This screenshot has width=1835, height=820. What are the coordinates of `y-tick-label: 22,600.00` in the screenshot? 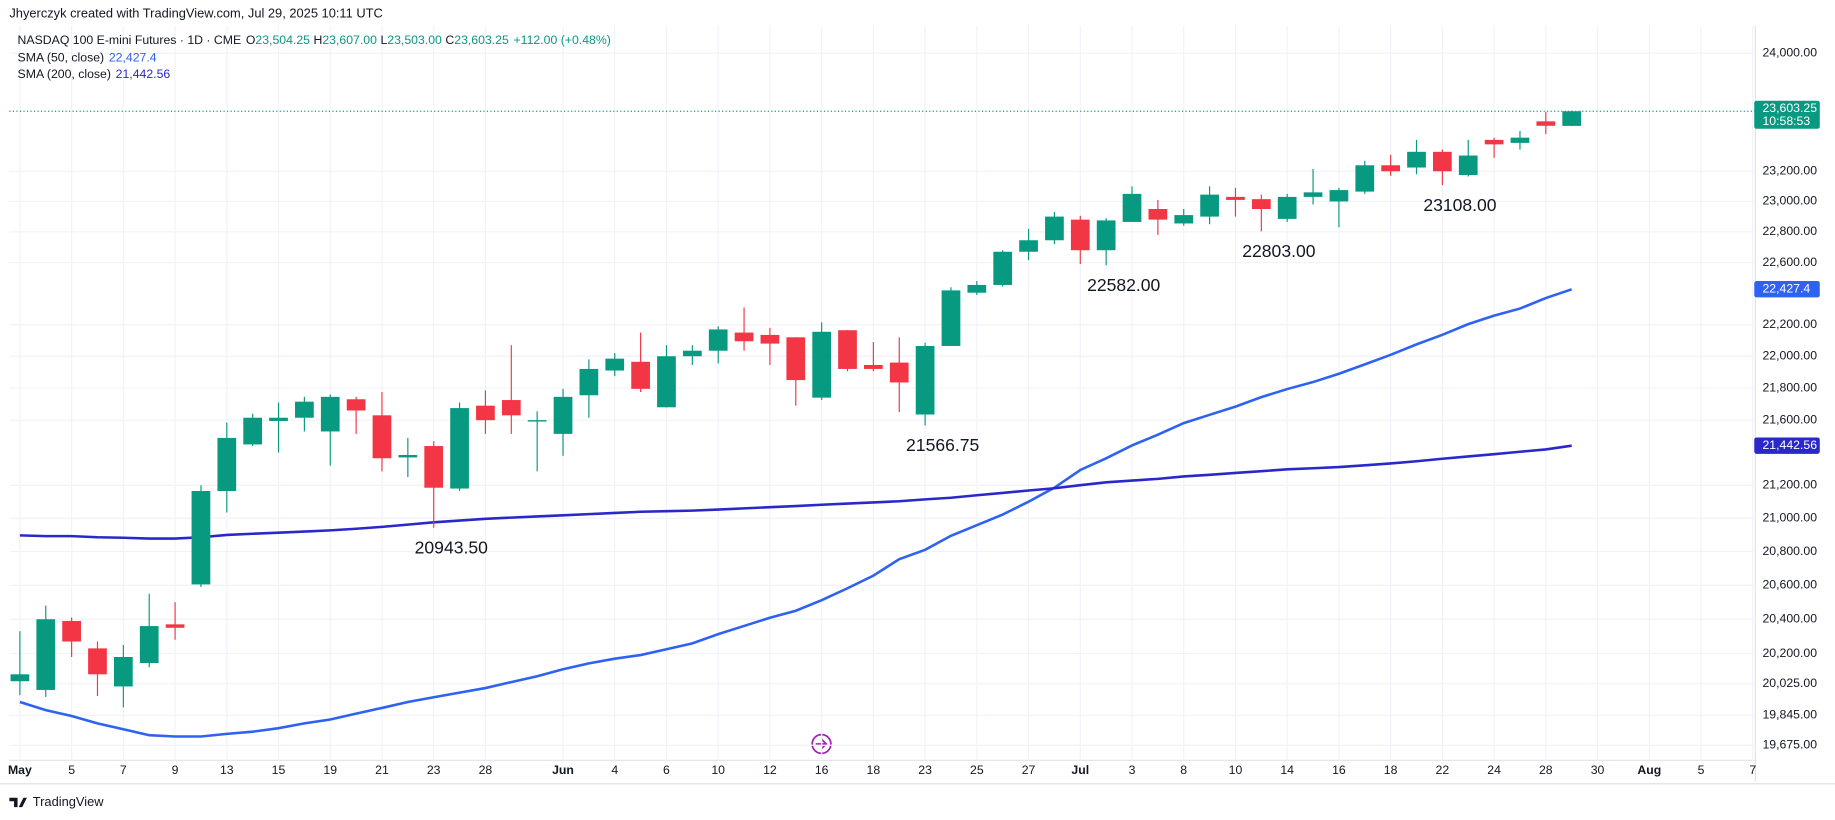 It's located at (1789, 262).